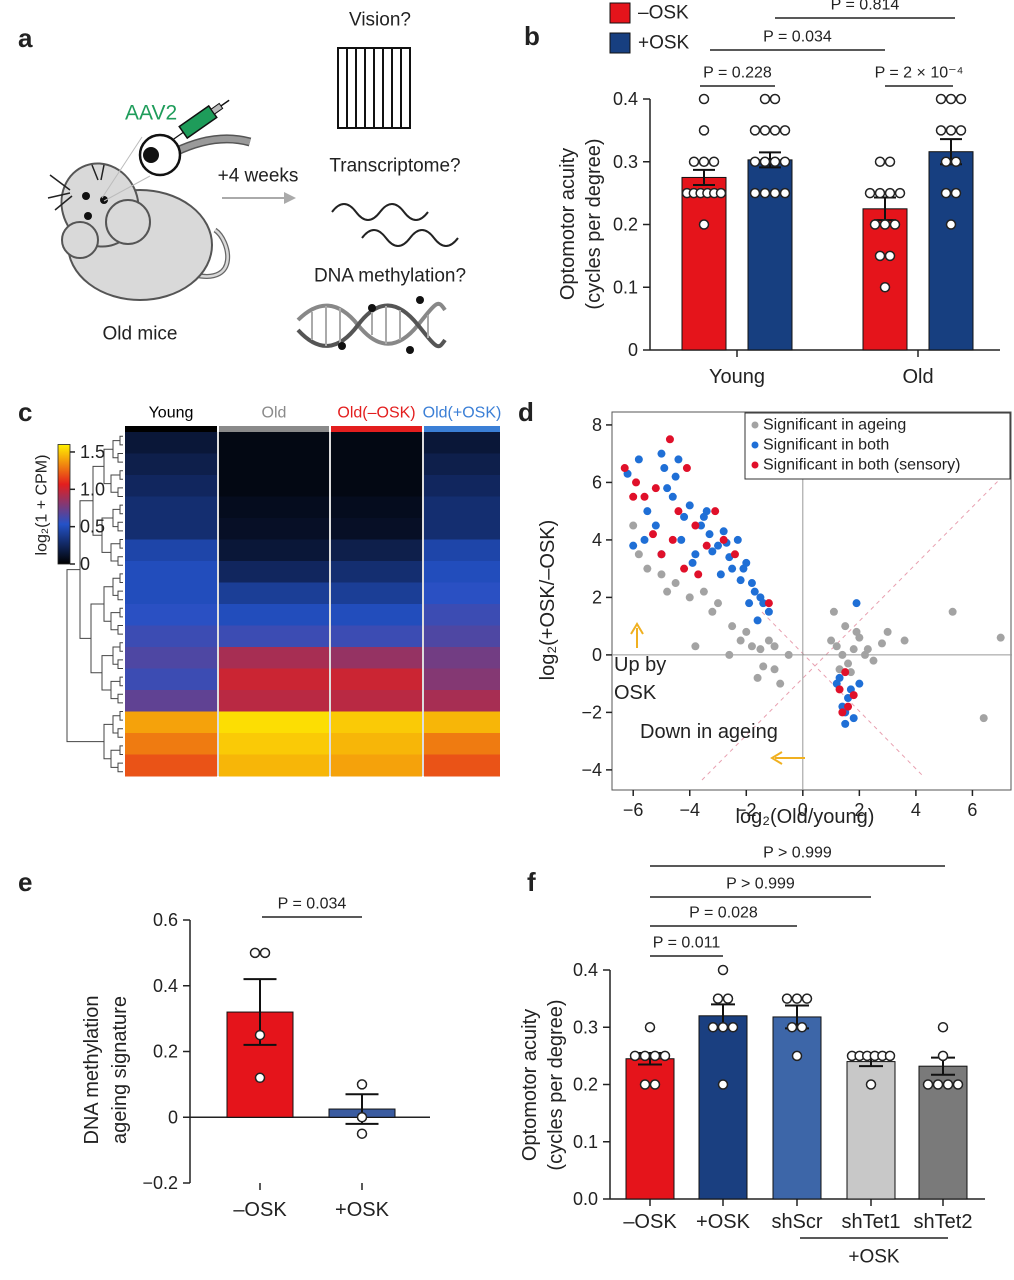  What do you see at coordinates (585, 970) in the screenshot?
I see `y-tick-label: 0.4` at bounding box center [585, 970].